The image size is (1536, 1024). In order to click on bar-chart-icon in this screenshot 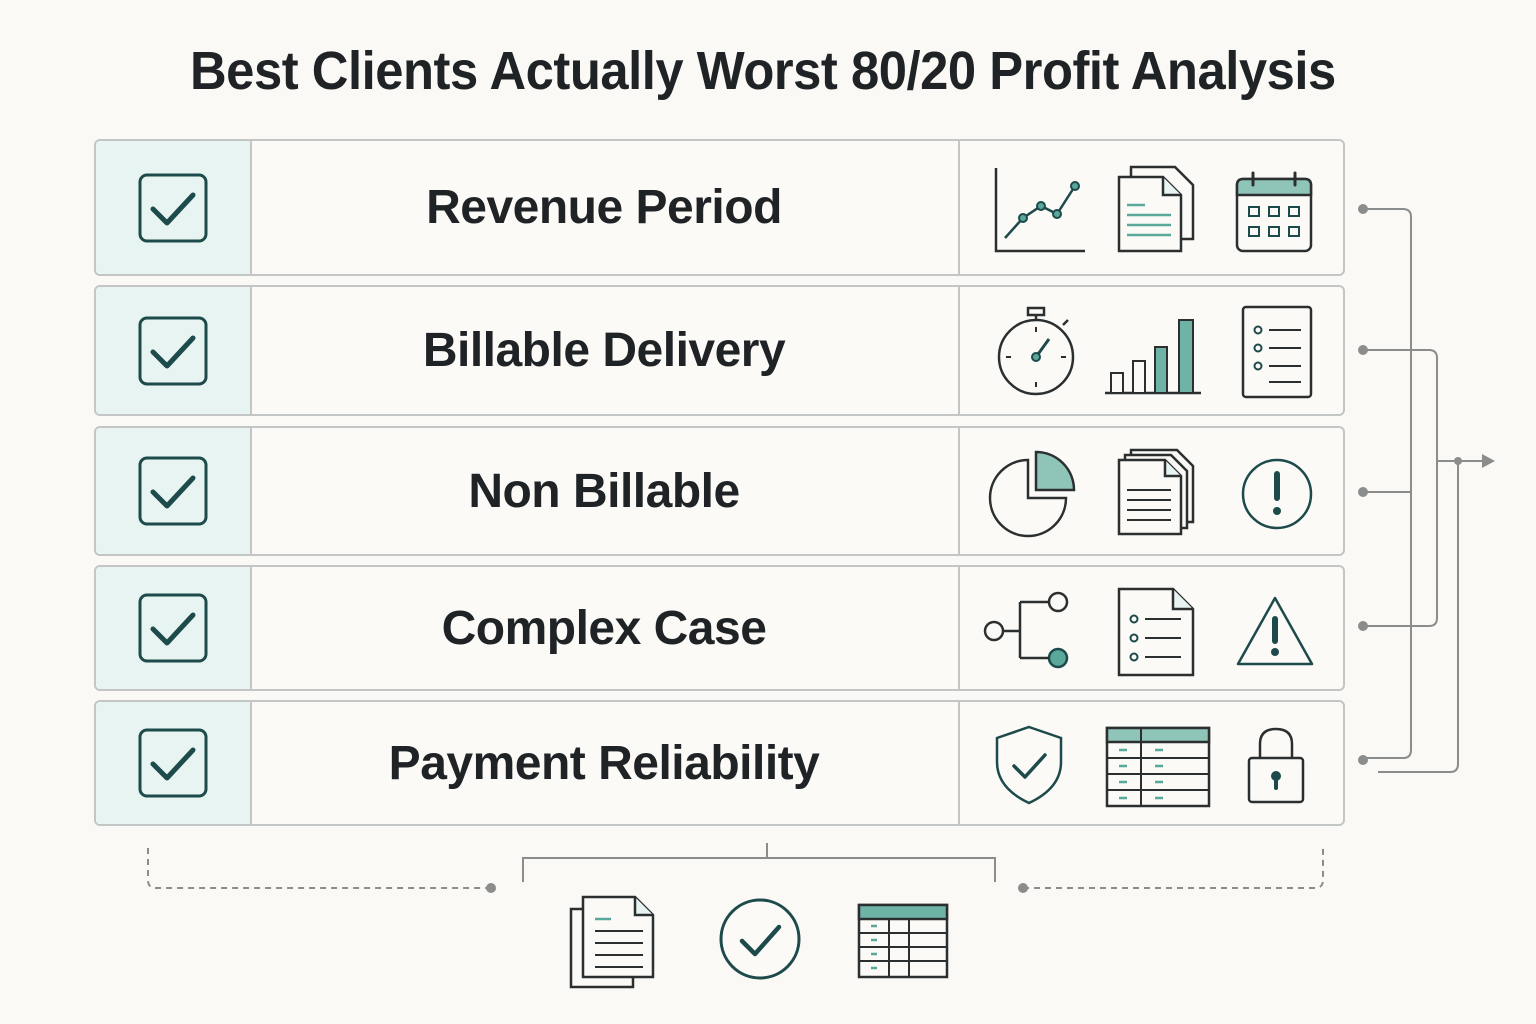, I will do `click(1153, 357)`.